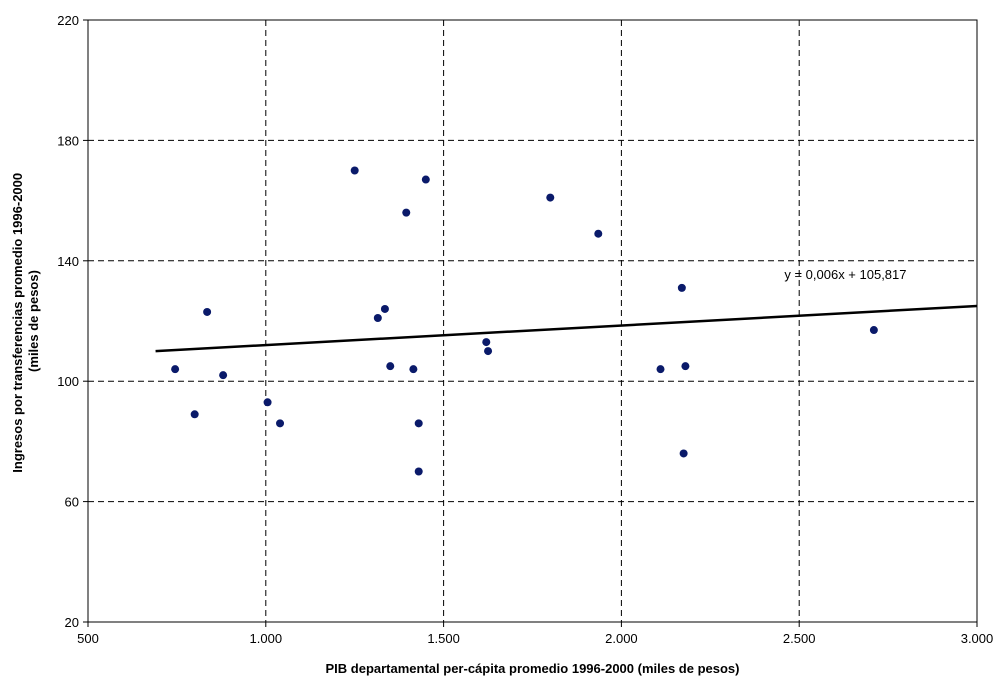 The image size is (993, 677). Describe the element at coordinates (88, 638) in the screenshot. I see `x-tick-label: 500` at that location.